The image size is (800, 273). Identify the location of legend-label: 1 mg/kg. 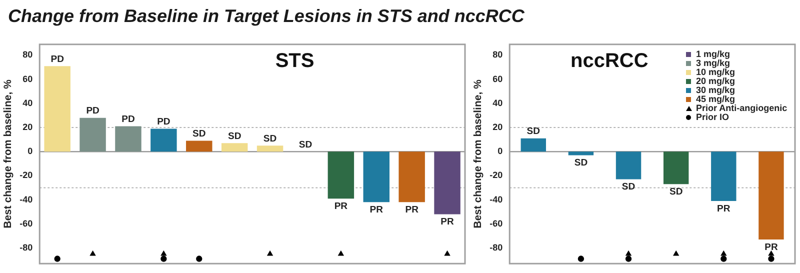
(713, 54).